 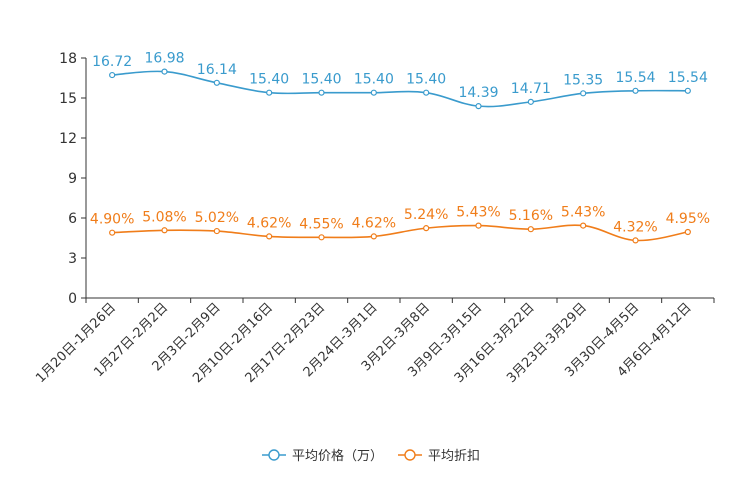 What do you see at coordinates (217, 70) in the screenshot?
I see `data-label: 16.14` at bounding box center [217, 70].